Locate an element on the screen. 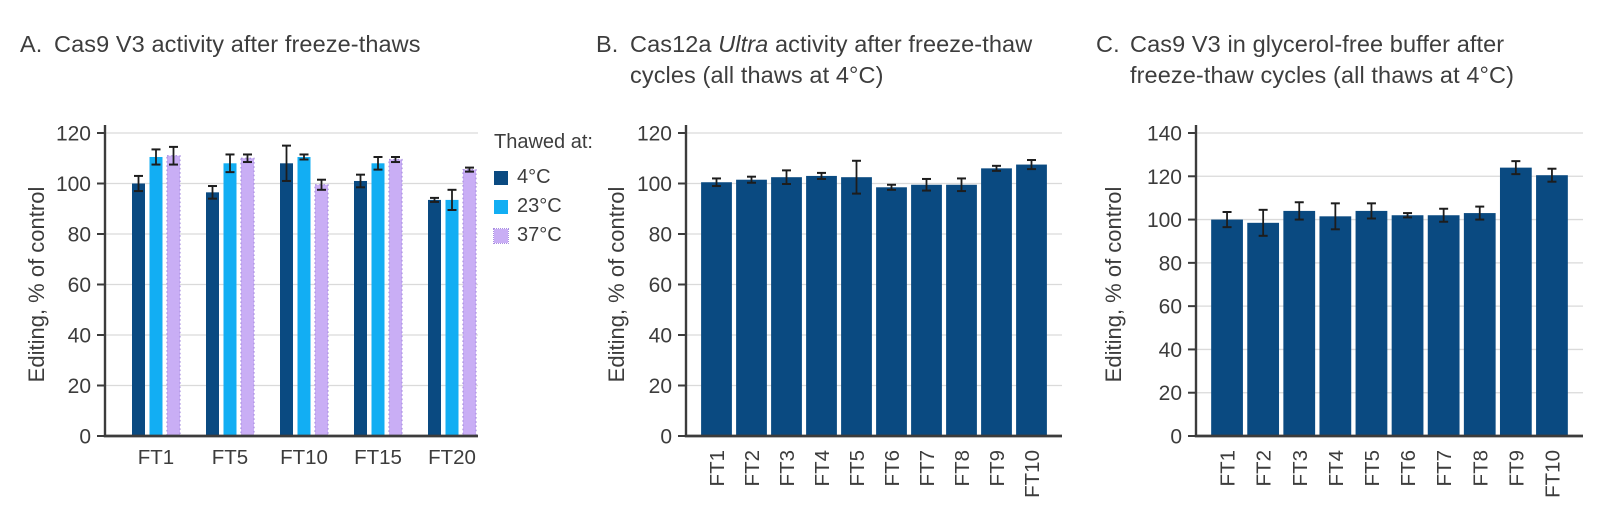 The height and width of the screenshot is (527, 1600). title-line: freeze-thaw cycles (all thaws at 4°C) is located at coordinates (1322, 75).